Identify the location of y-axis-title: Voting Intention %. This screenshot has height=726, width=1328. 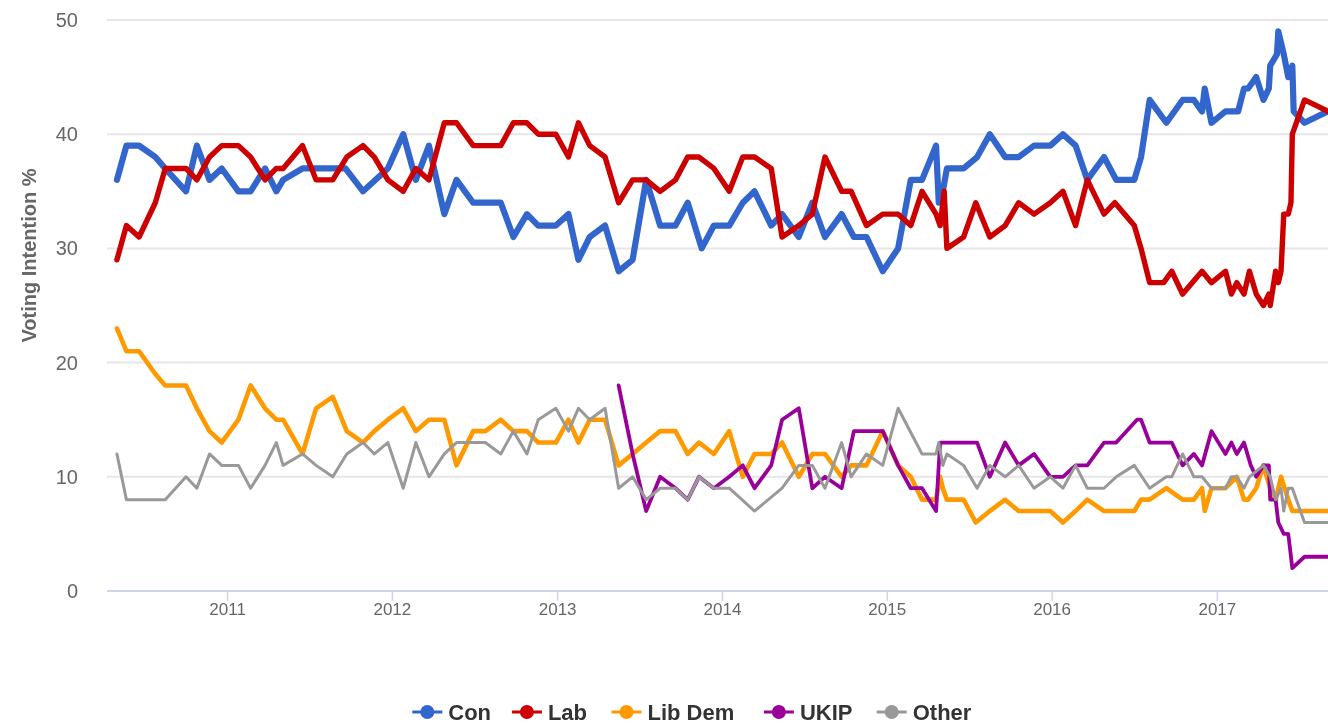
(29, 255).